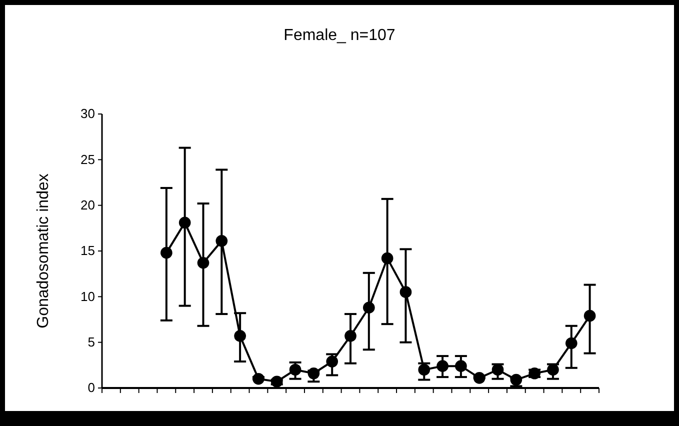  Describe the element at coordinates (340, 35) in the screenshot. I see `chart-title: Female_ n=107` at that location.